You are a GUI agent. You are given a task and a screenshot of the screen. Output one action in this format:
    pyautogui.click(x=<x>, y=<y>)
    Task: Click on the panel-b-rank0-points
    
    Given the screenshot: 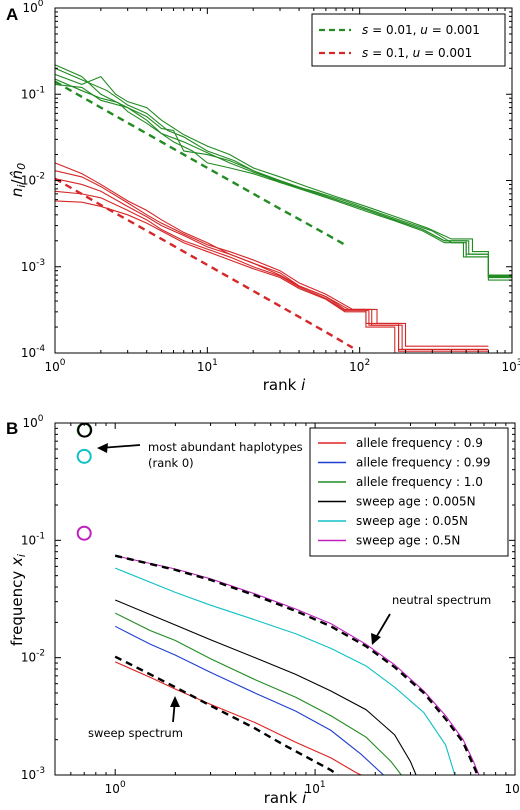 What is the action you would take?
    pyautogui.click(x=84, y=481)
    